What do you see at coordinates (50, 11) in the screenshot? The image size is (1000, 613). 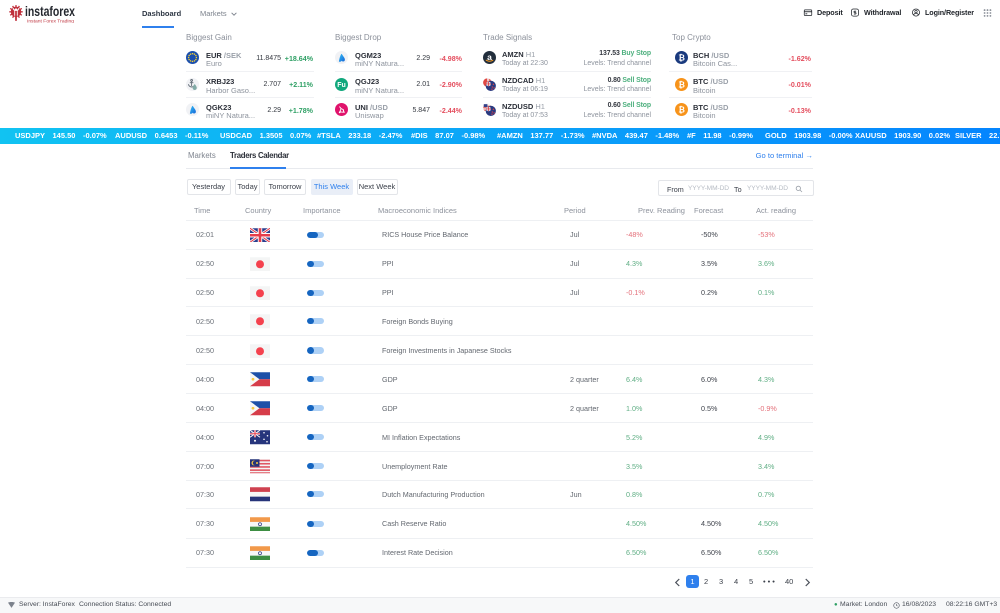 I see `svg-text: instaforex` at bounding box center [50, 11].